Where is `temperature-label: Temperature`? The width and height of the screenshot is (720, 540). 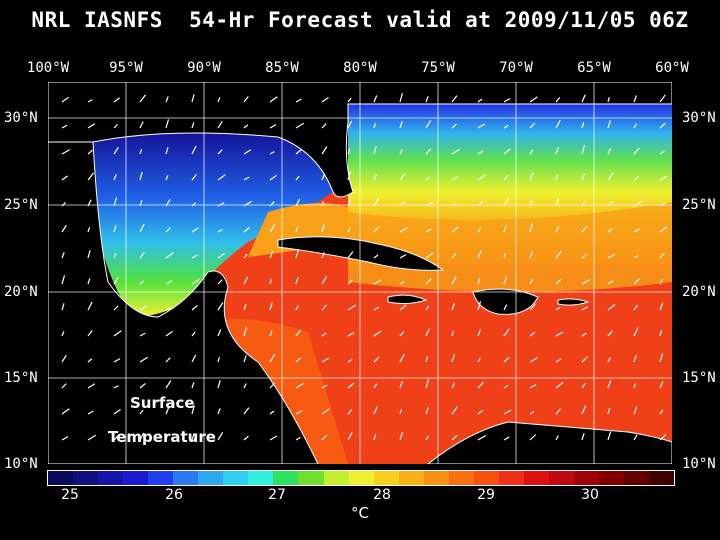 temperature-label: Temperature is located at coordinates (162, 437).